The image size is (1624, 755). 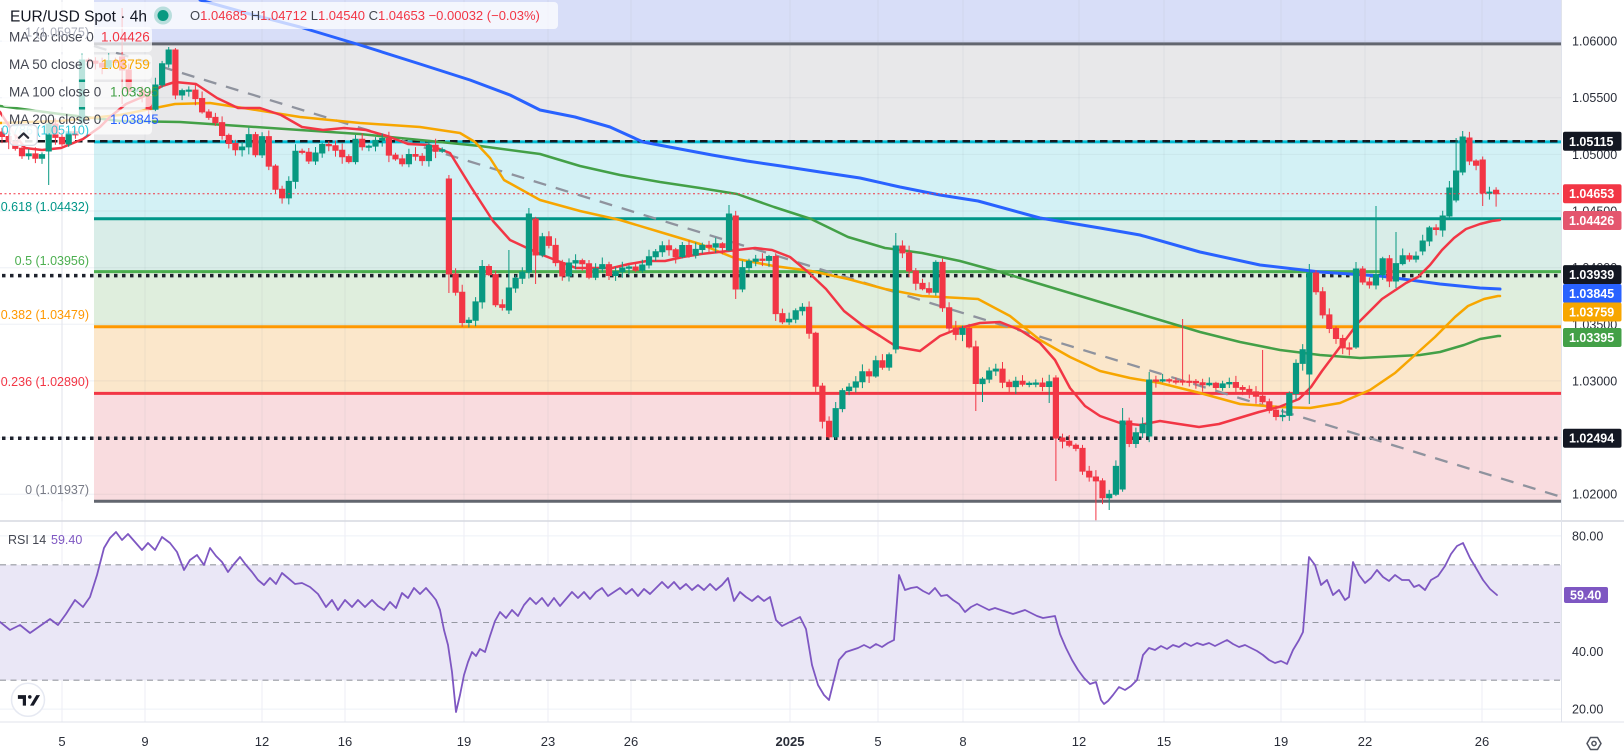 I want to click on svg-text: 22, so click(x=1365, y=741).